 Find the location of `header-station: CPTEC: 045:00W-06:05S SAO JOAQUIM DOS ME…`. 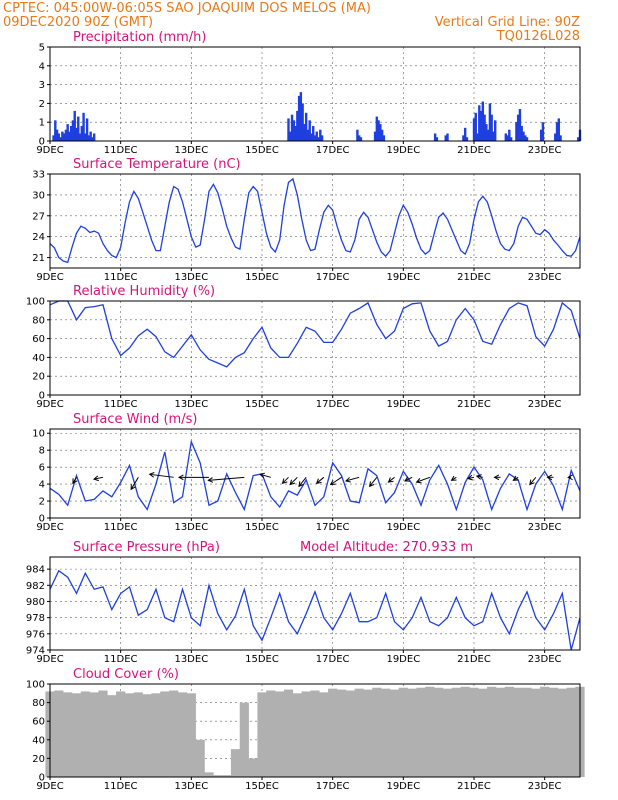

header-station: CPTEC: 045:00W-06:05S SAO JOAQUIM DOS ME… is located at coordinates (187, 8).